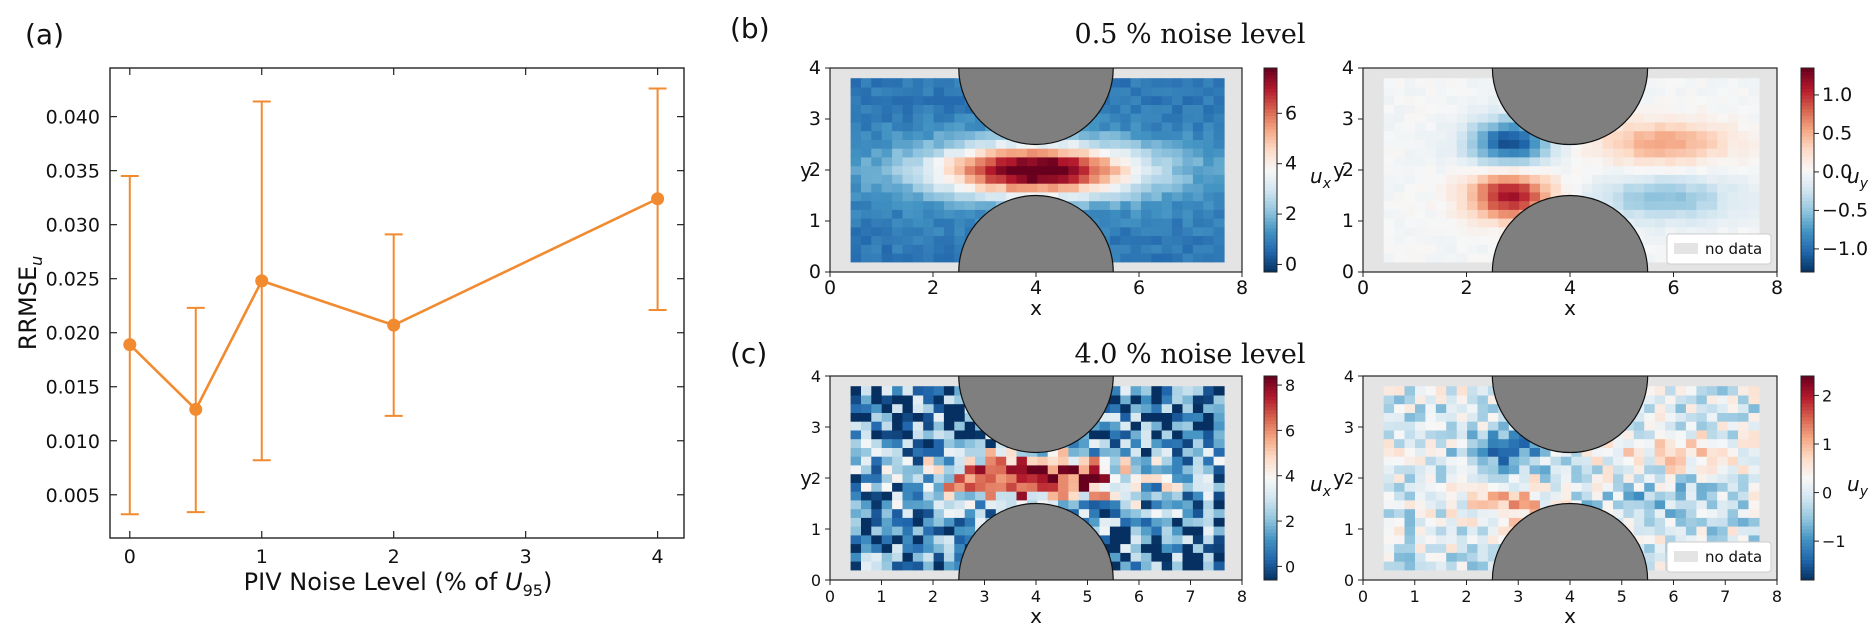 The height and width of the screenshot is (631, 1875). What do you see at coordinates (1290, 476) in the screenshot?
I see `colorbar-tick-label: 4` at bounding box center [1290, 476].